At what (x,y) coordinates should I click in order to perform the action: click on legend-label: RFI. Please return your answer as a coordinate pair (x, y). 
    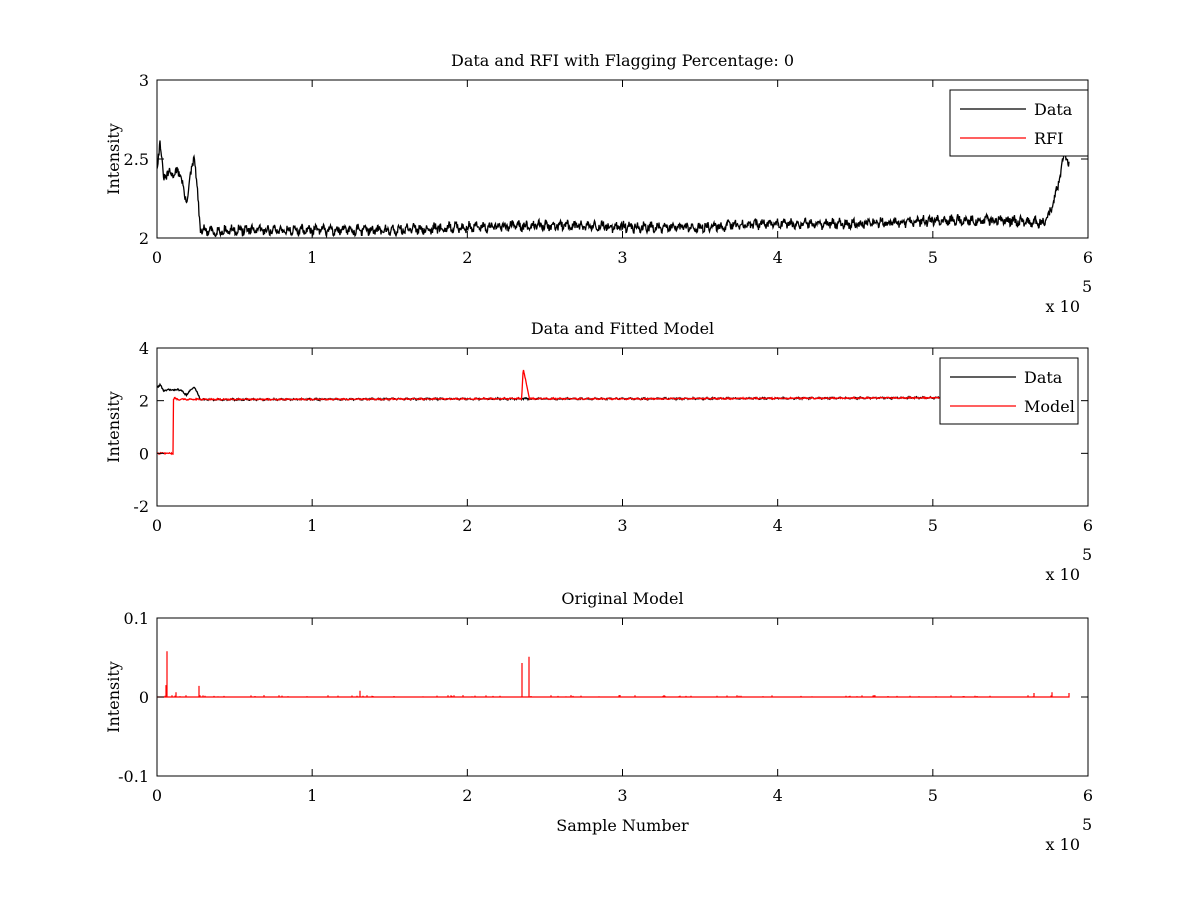
    Looking at the image, I should click on (1048, 138).